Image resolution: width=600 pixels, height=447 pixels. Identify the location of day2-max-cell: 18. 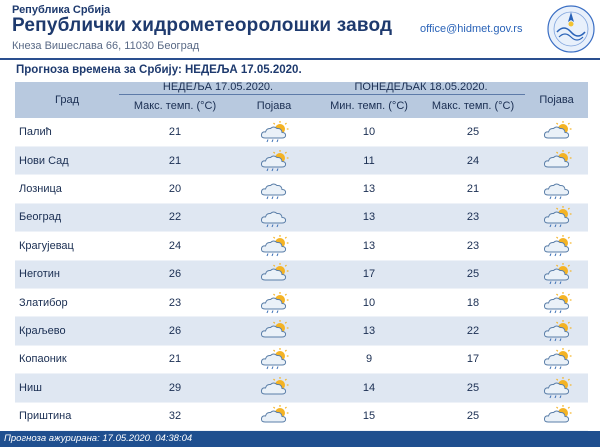
(473, 303).